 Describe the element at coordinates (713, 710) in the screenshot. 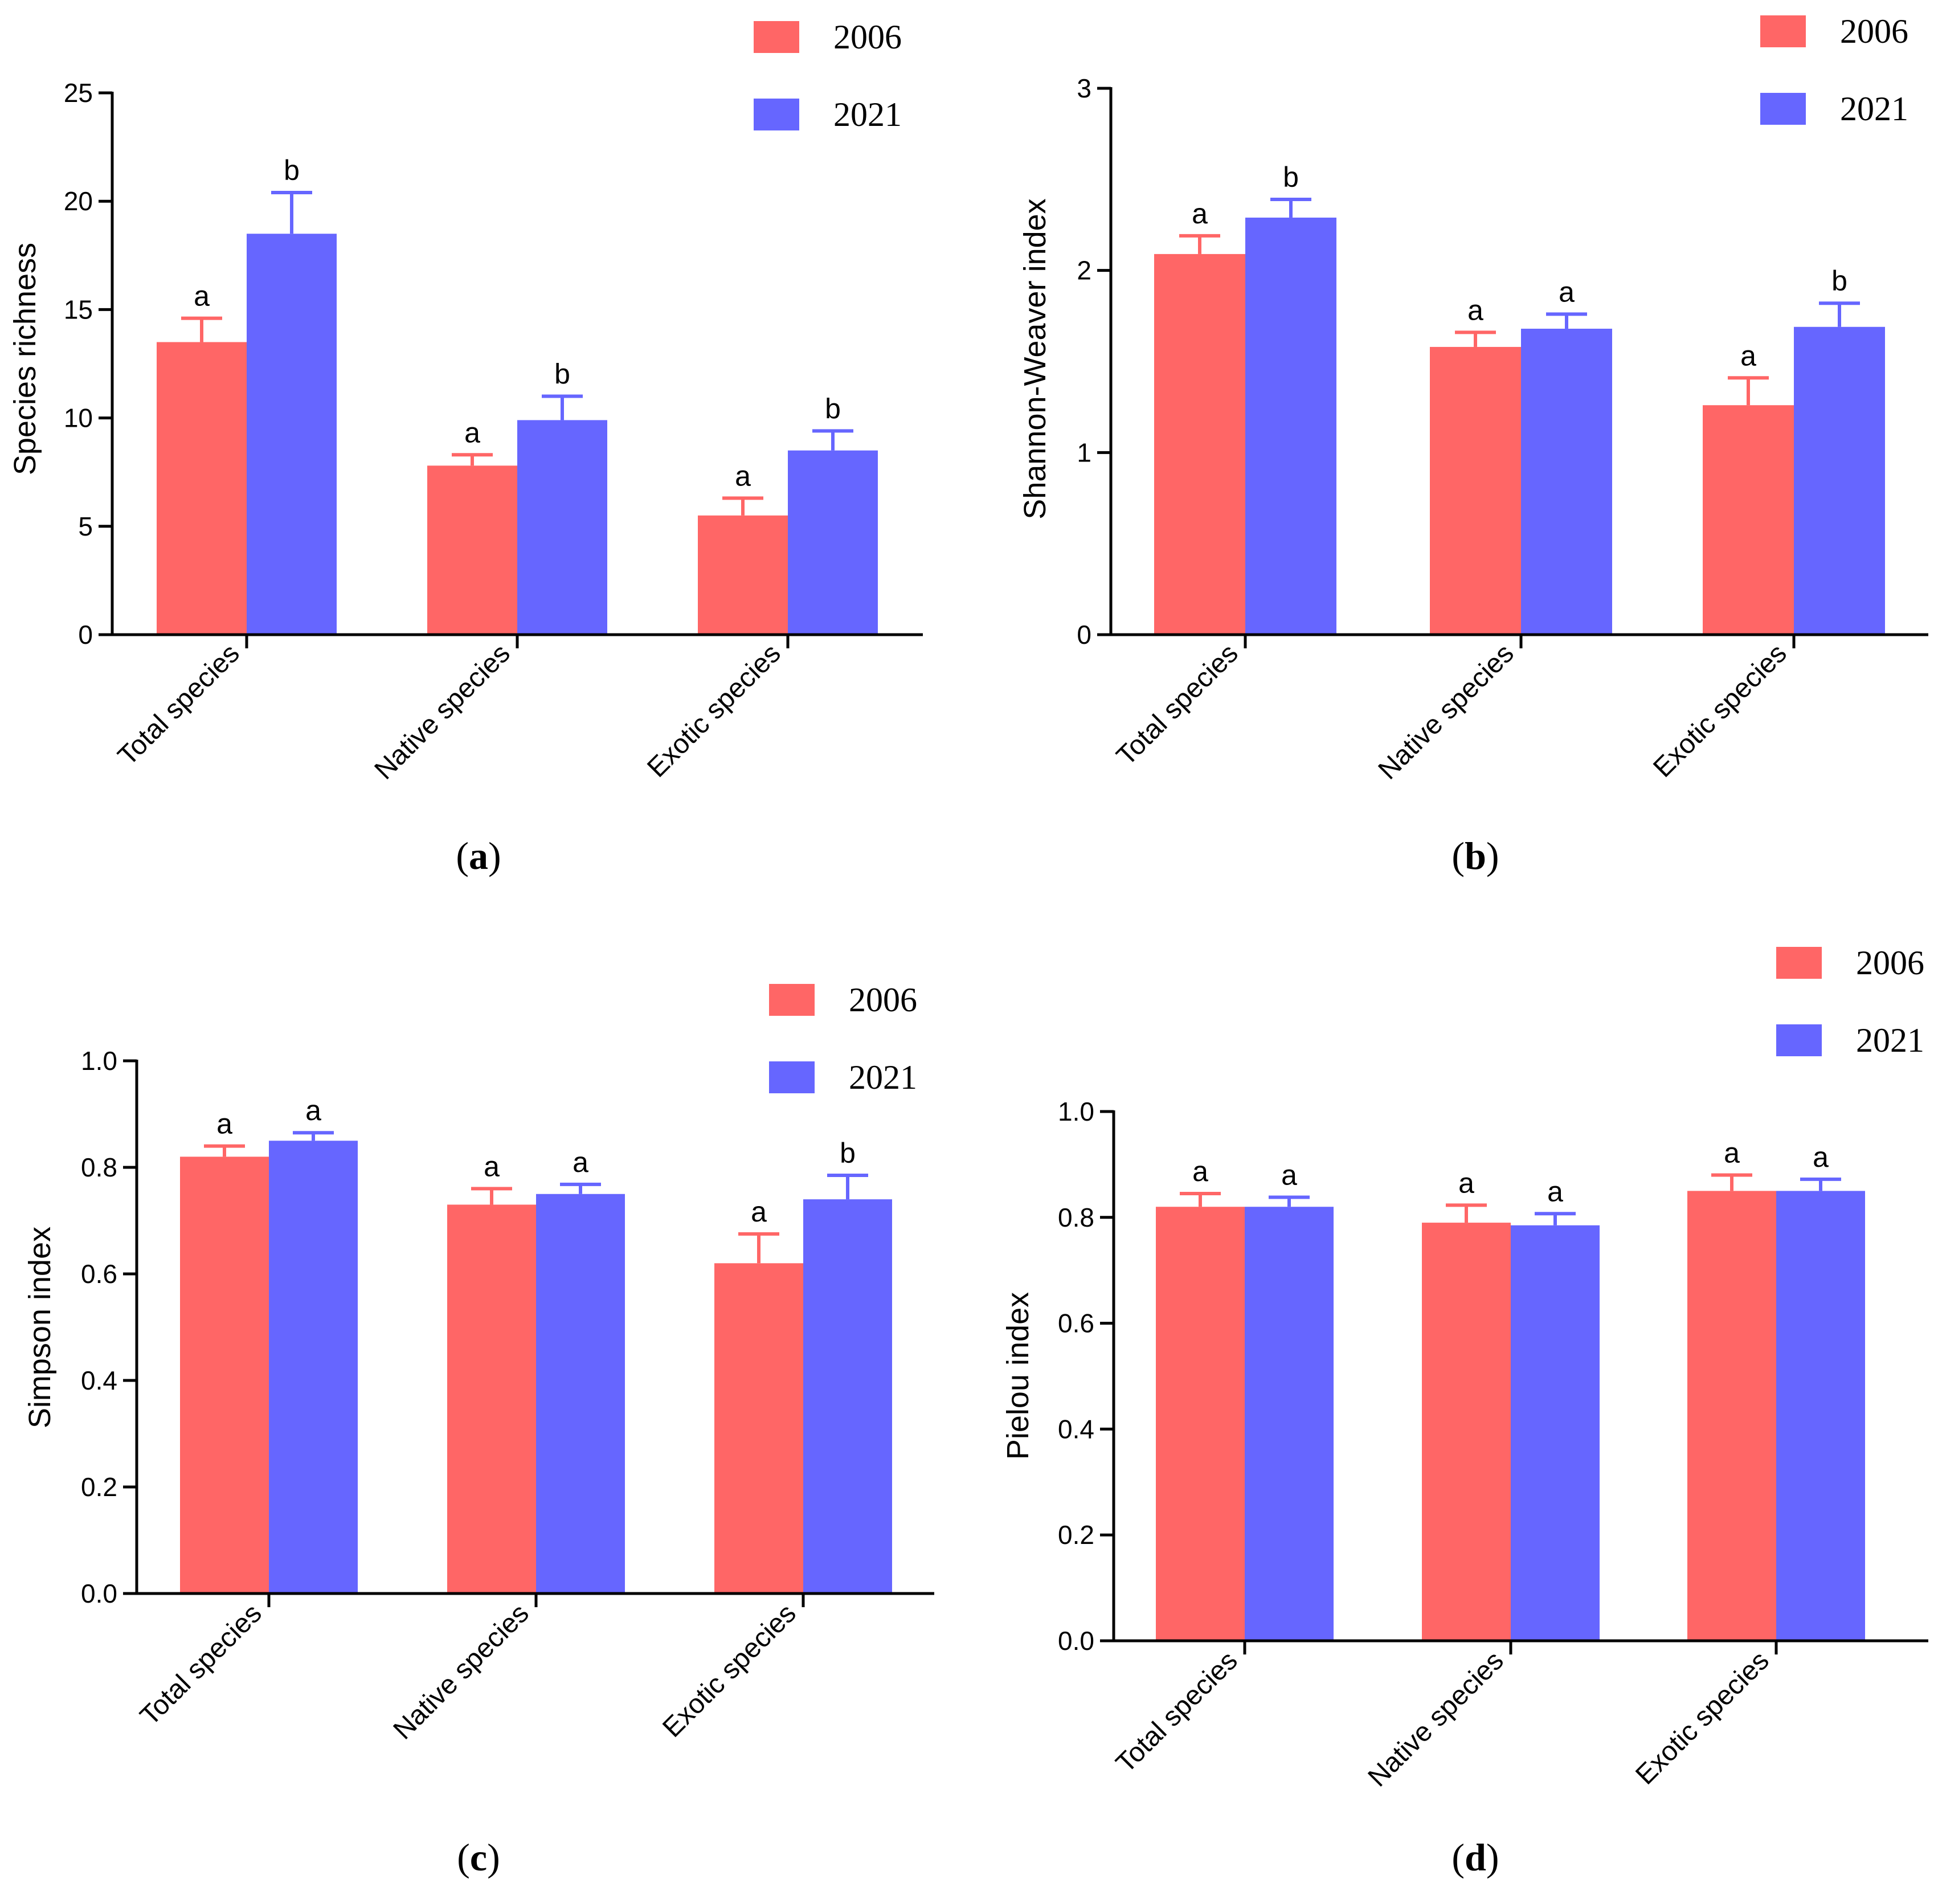

I see `category-label-a-2: Exotic species` at that location.